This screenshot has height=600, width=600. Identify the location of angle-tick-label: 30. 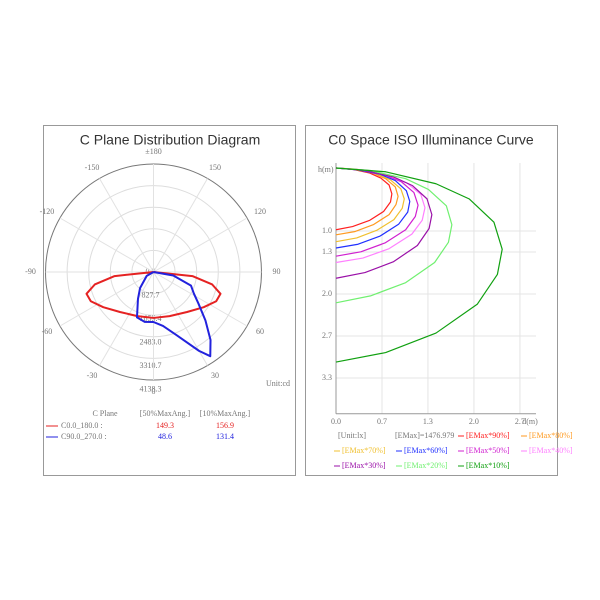
(215, 375).